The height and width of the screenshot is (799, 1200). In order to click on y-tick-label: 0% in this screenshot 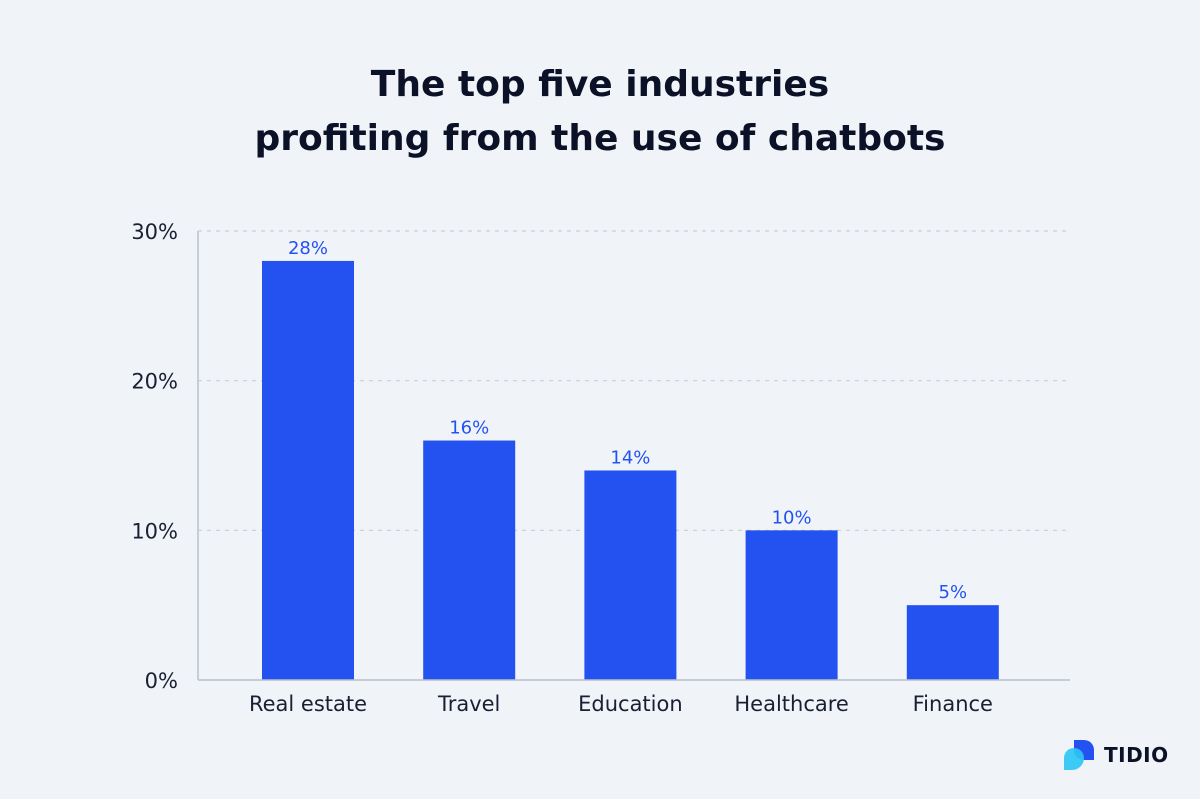, I will do `click(161, 681)`.